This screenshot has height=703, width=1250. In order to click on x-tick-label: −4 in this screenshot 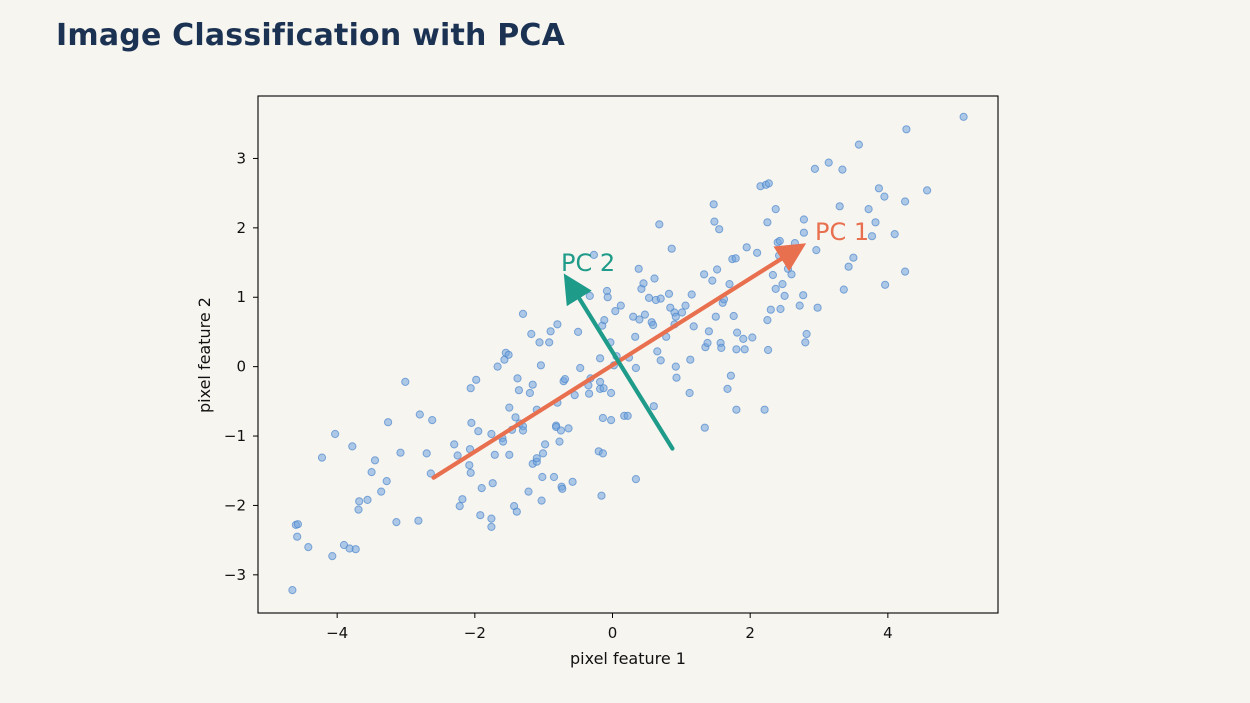, I will do `click(337, 633)`.